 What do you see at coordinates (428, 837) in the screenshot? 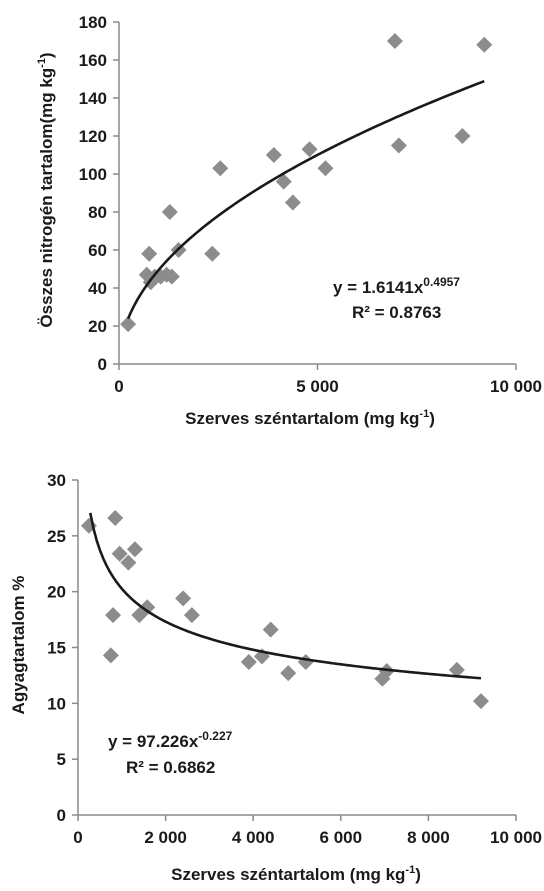
I see `x-tick-label: 8 000` at bounding box center [428, 837].